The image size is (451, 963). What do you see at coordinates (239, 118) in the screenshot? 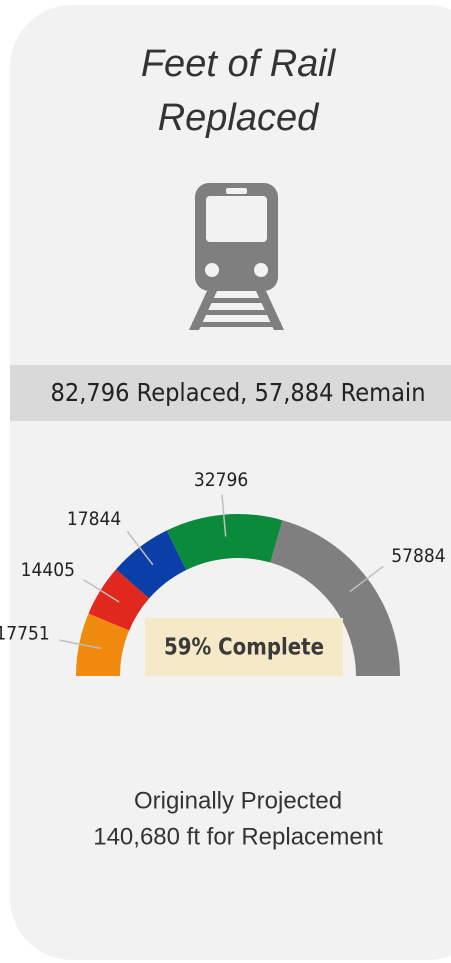
I see `title-line: Replaced` at bounding box center [239, 118].